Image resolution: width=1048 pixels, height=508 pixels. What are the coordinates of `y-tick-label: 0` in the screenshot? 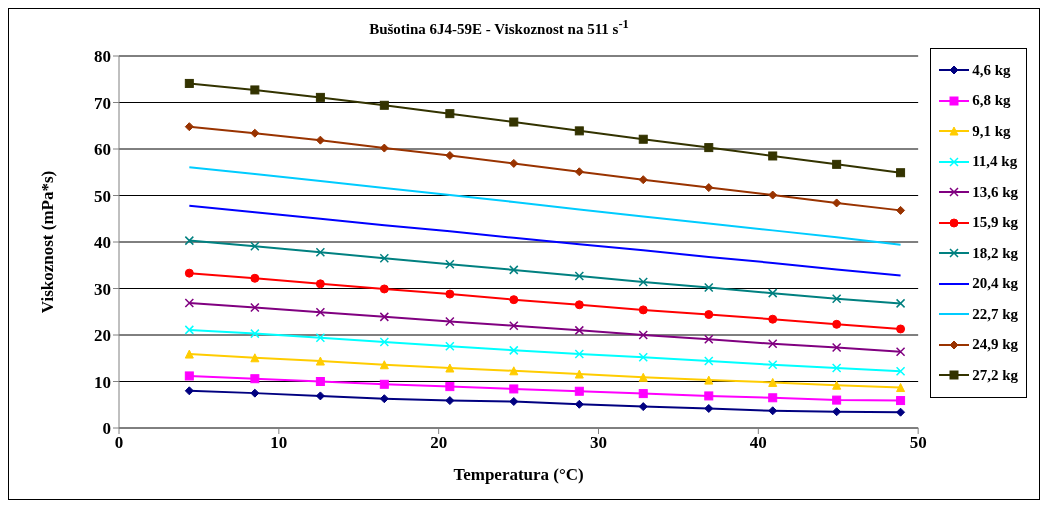 It's located at (106, 429).